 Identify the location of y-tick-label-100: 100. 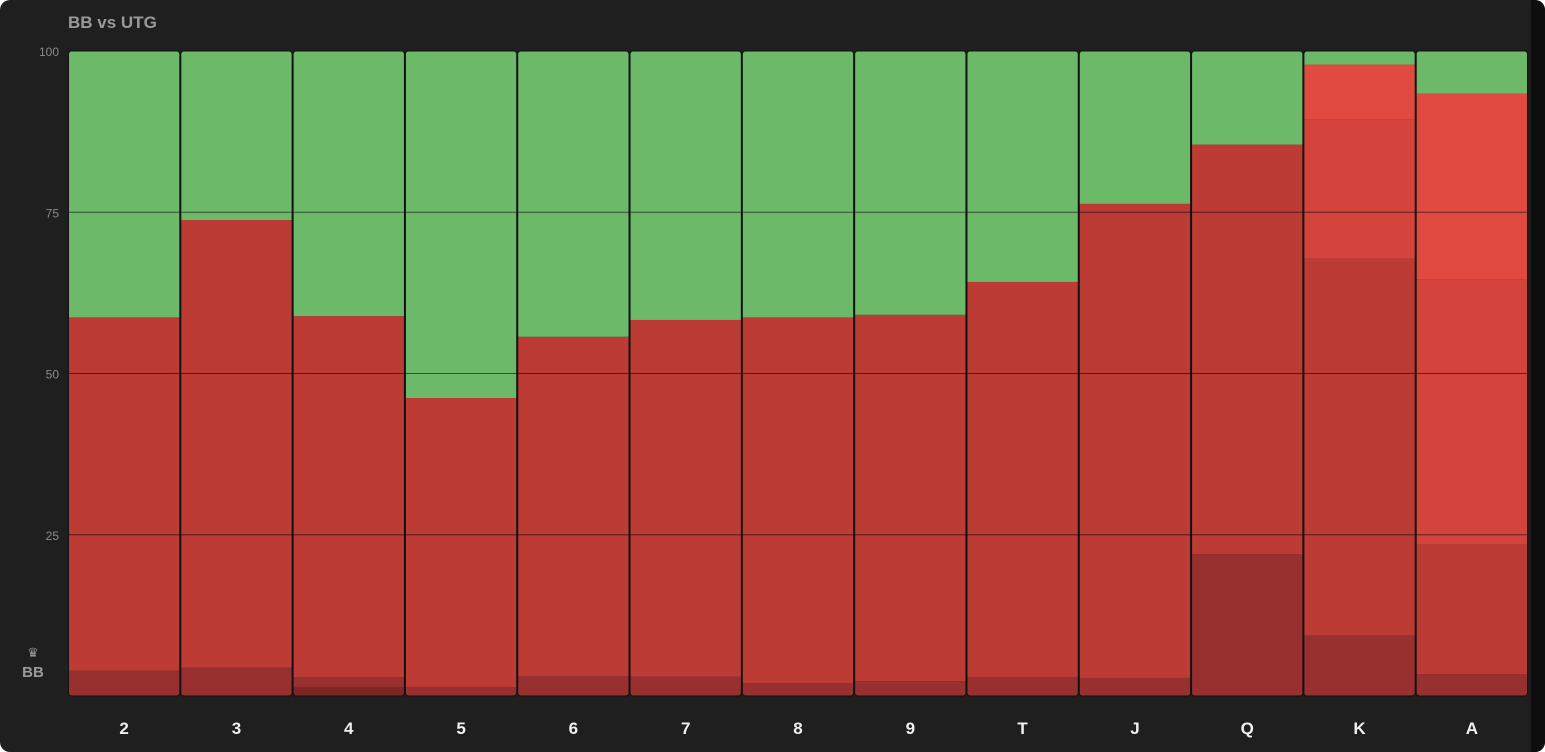
(49, 52).